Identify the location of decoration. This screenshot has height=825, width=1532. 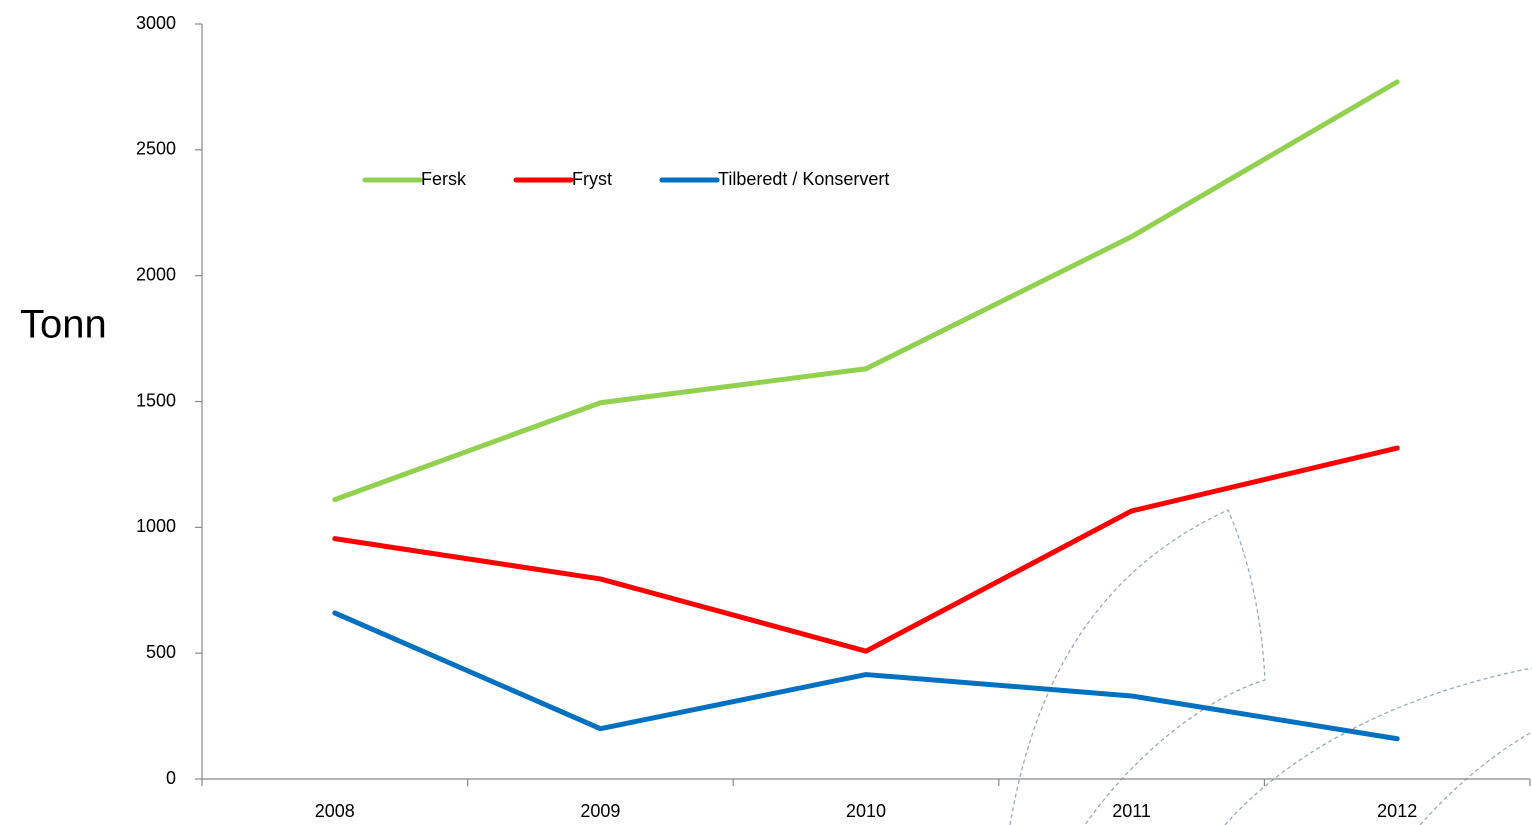
(1270, 667).